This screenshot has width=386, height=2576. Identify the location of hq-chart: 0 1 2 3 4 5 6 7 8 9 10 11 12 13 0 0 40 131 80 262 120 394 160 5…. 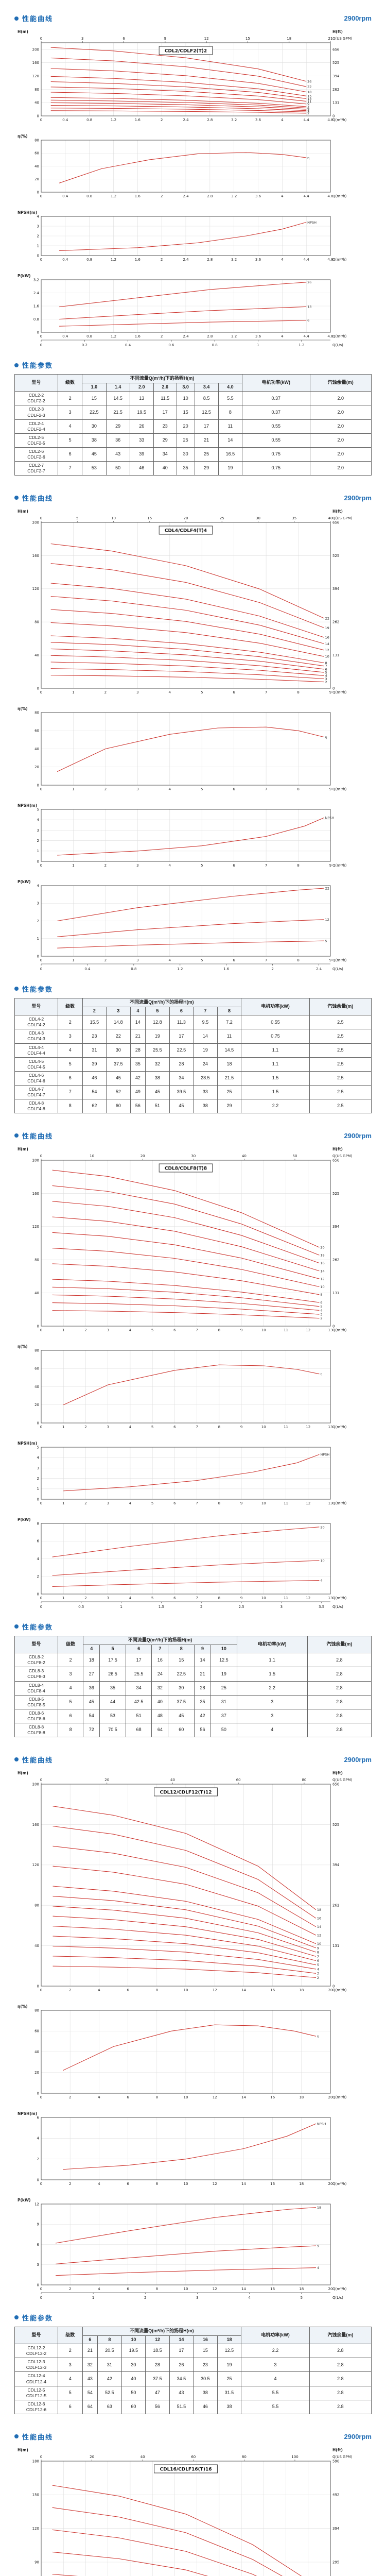
(194, 1243).